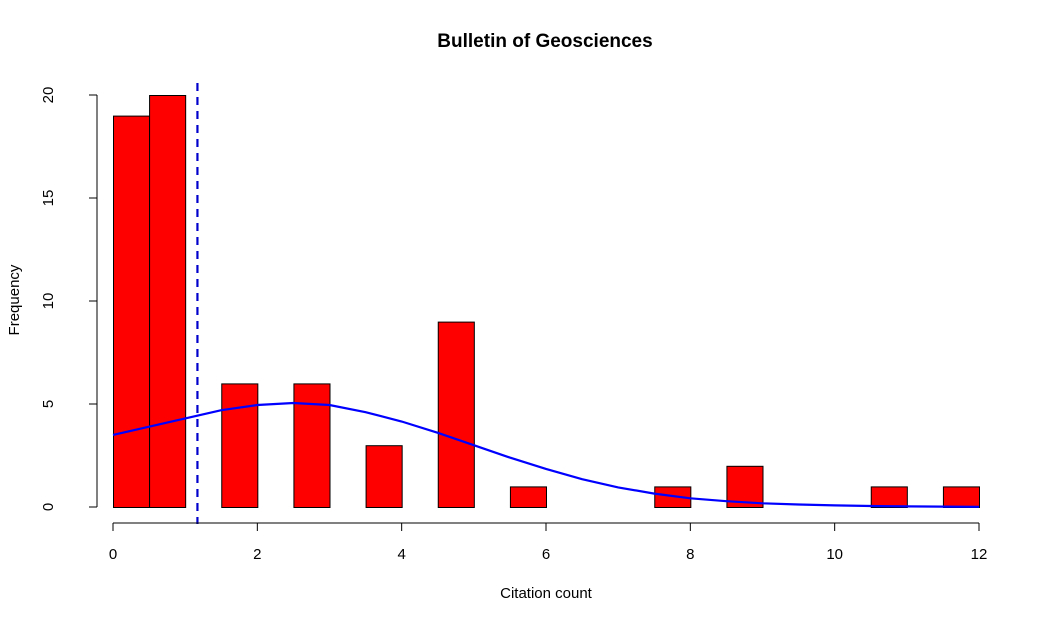 The image size is (1054, 622). Describe the element at coordinates (401, 554) in the screenshot. I see `x-tick-label-2: 4` at that location.